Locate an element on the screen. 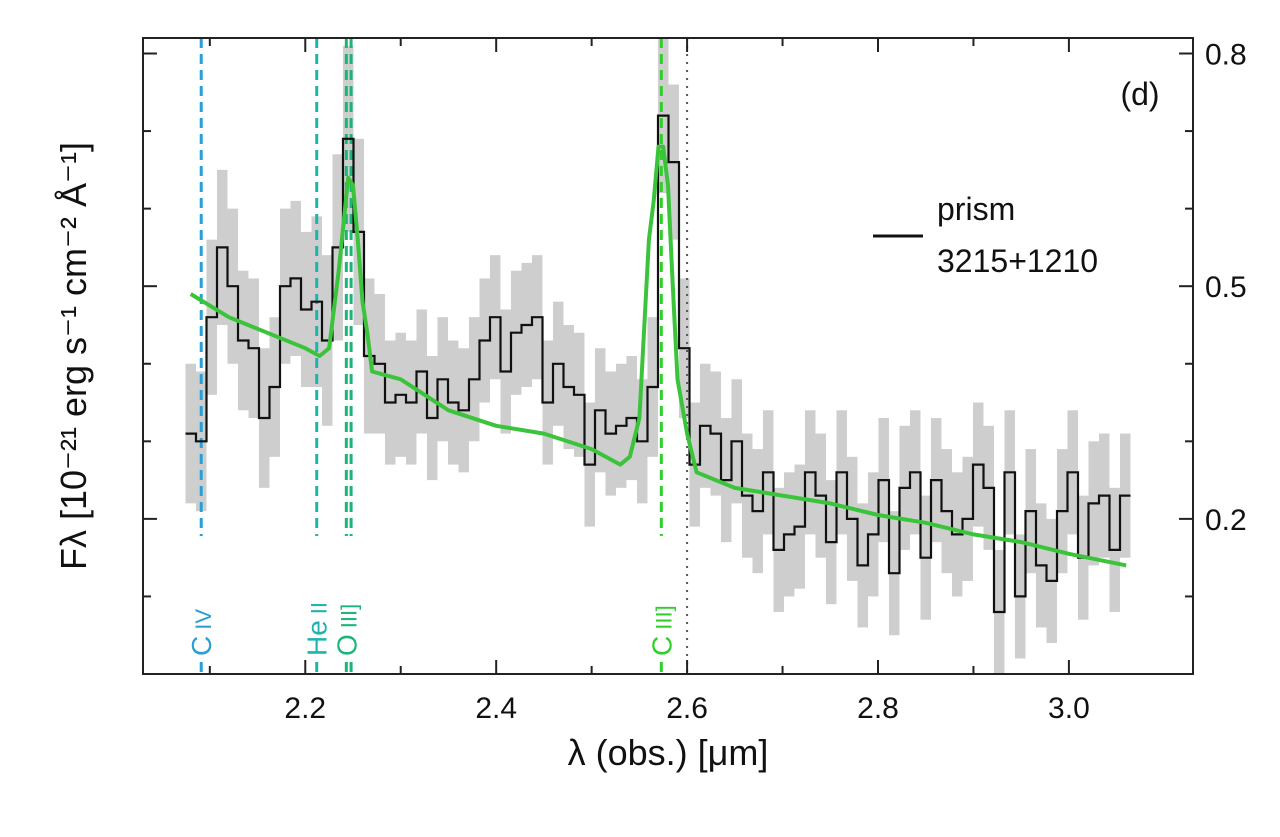 The image size is (1280, 837). x-tick-label-3: 2.8 is located at coordinates (878, 708).